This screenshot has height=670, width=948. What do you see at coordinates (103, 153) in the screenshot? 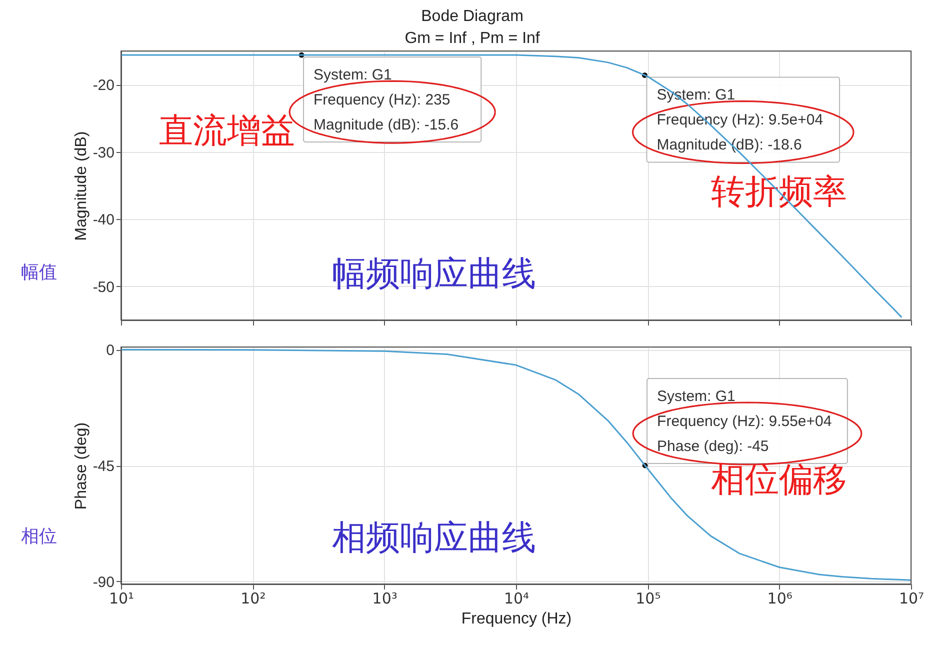
I see `y-tick-label: -30` at bounding box center [103, 153].